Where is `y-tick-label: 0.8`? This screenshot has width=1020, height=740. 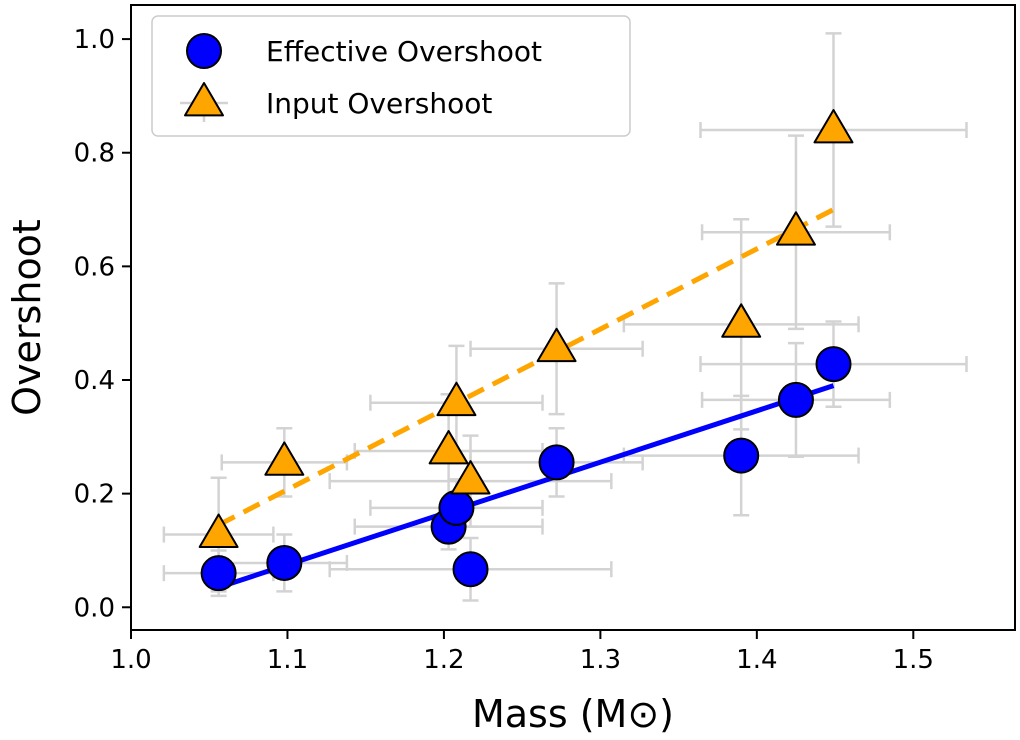
y-tick-label: 0.8 is located at coordinates (94, 154).